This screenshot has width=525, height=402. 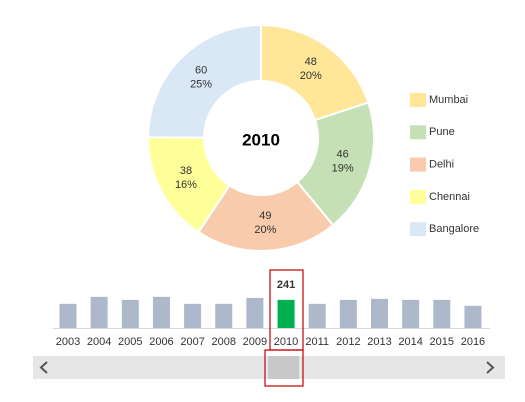 I want to click on x-tick-label: 2009, so click(x=255, y=342).